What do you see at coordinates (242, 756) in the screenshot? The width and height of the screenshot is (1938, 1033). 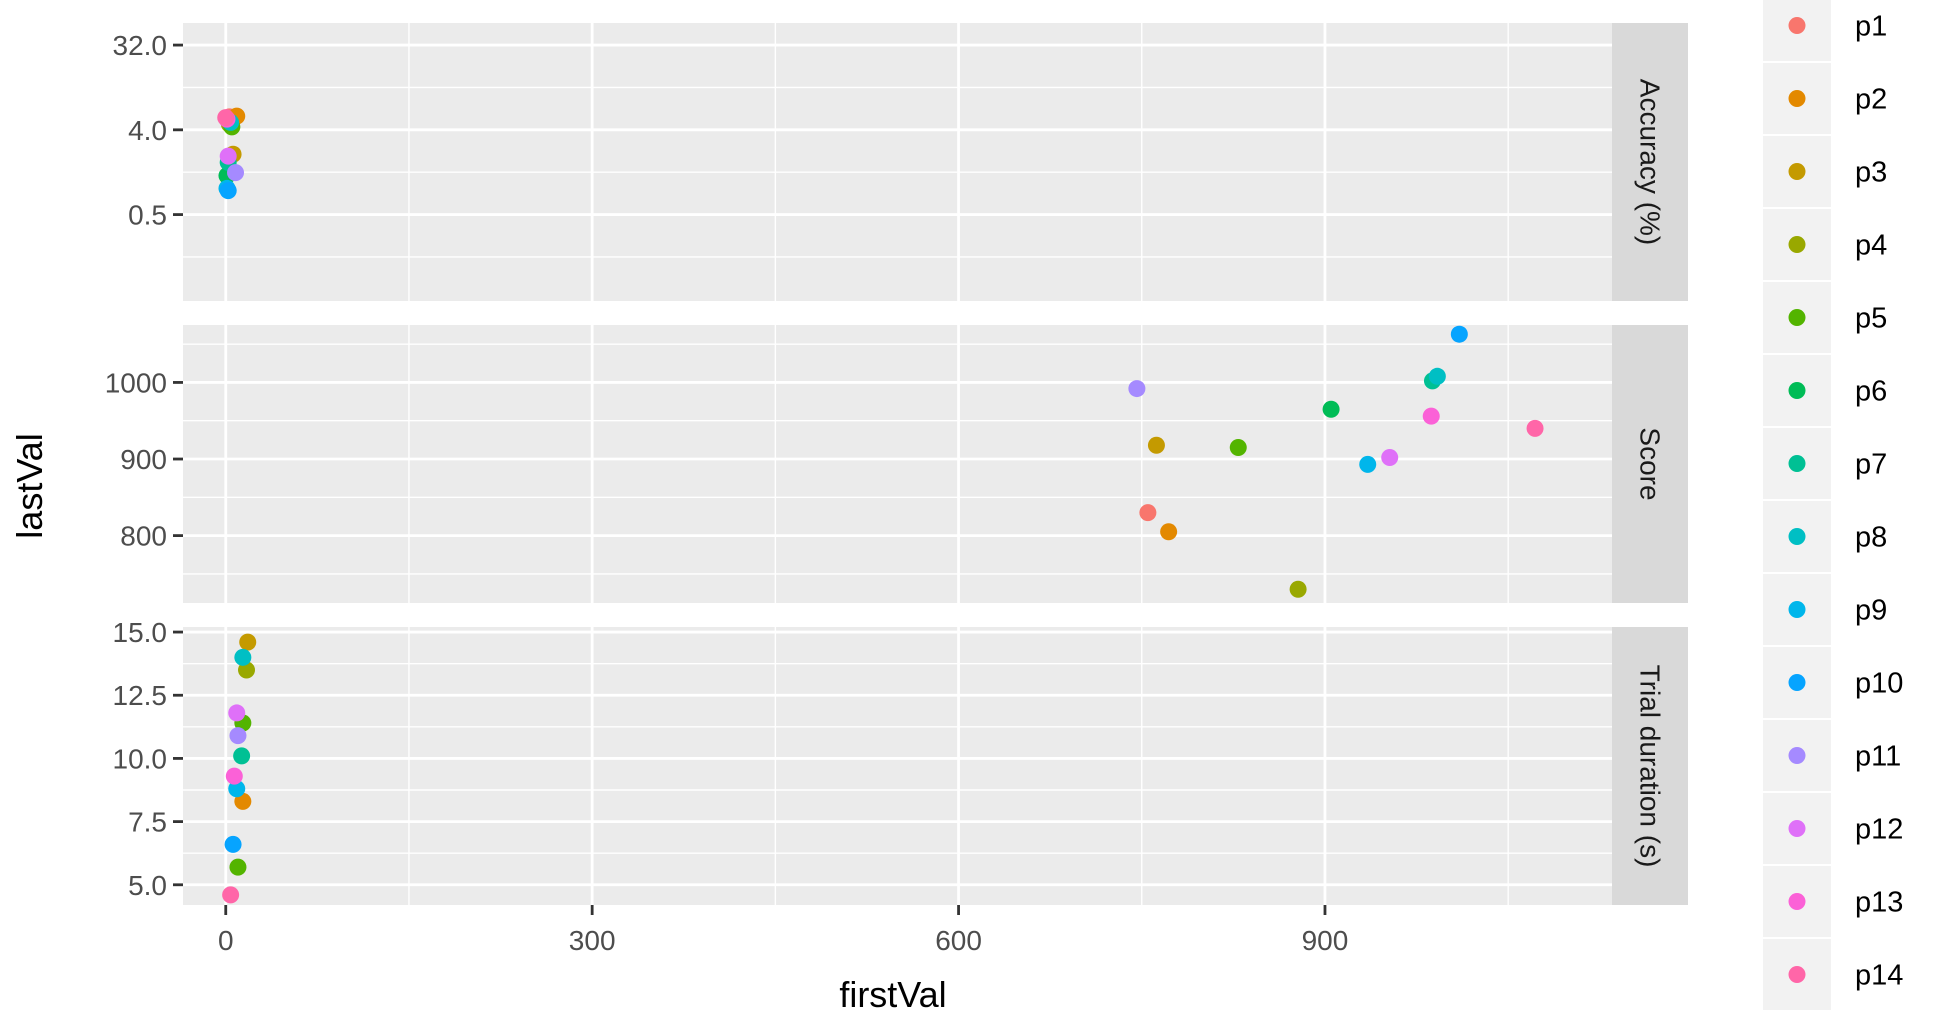 I see `data-point-p7` at bounding box center [242, 756].